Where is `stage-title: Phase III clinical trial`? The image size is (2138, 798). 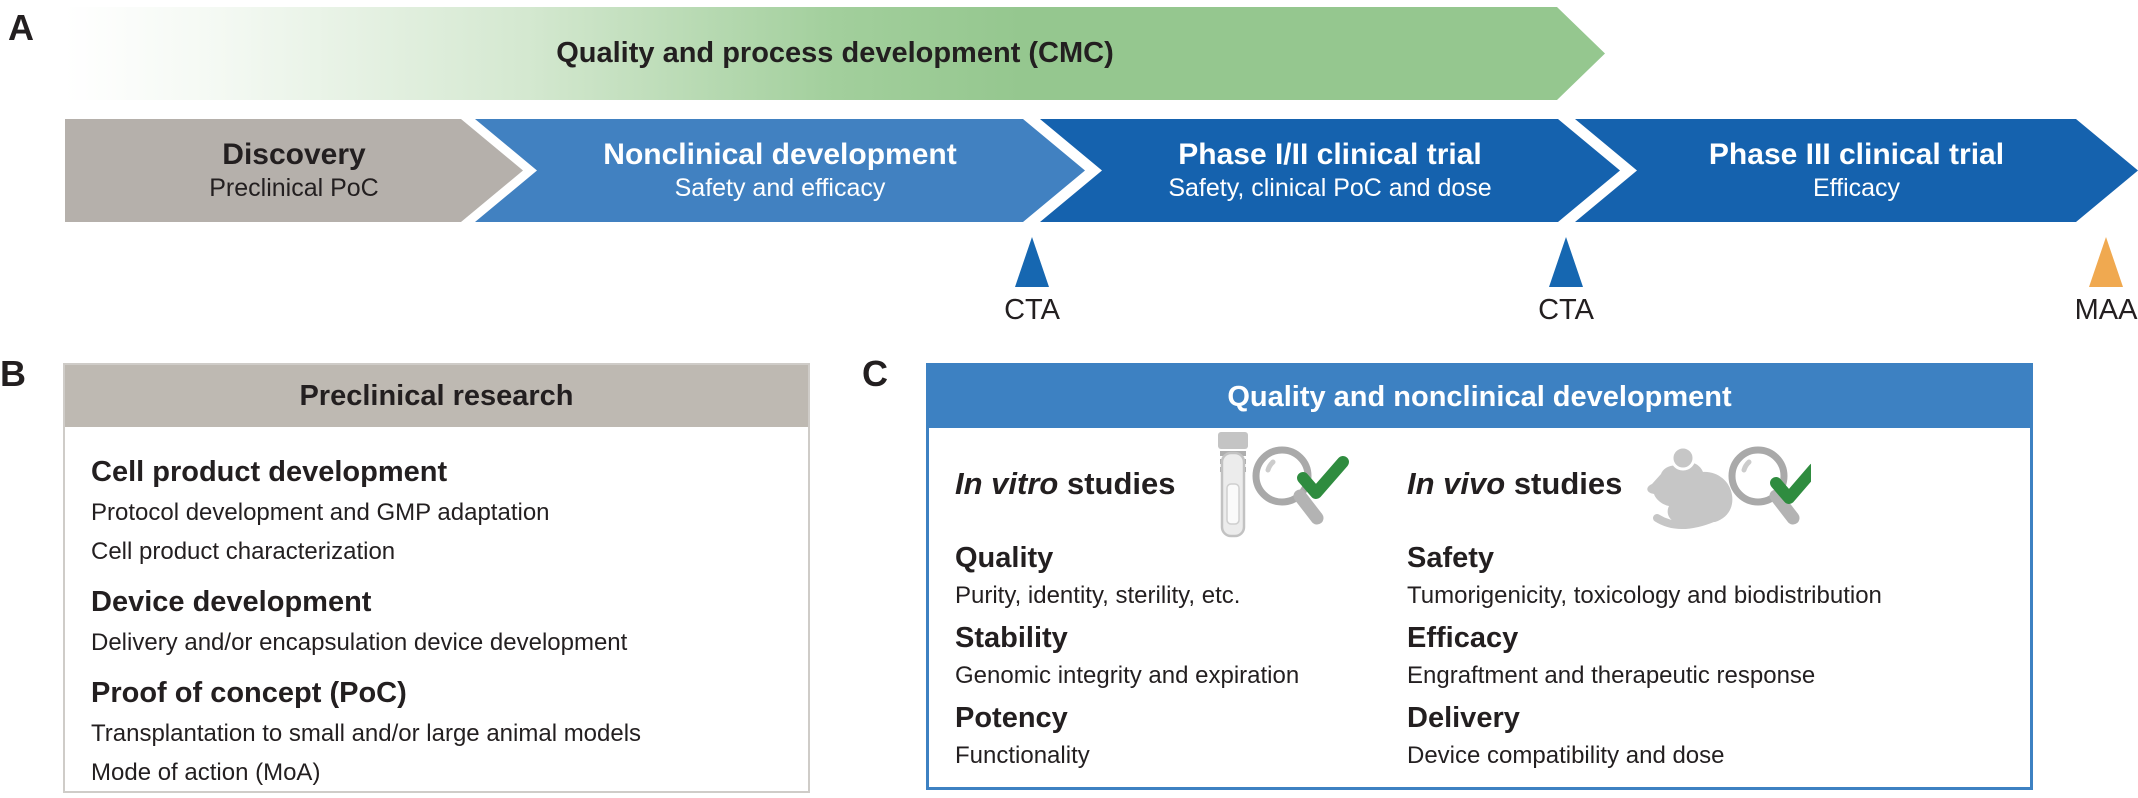 stage-title: Phase III clinical trial is located at coordinates (1856, 154).